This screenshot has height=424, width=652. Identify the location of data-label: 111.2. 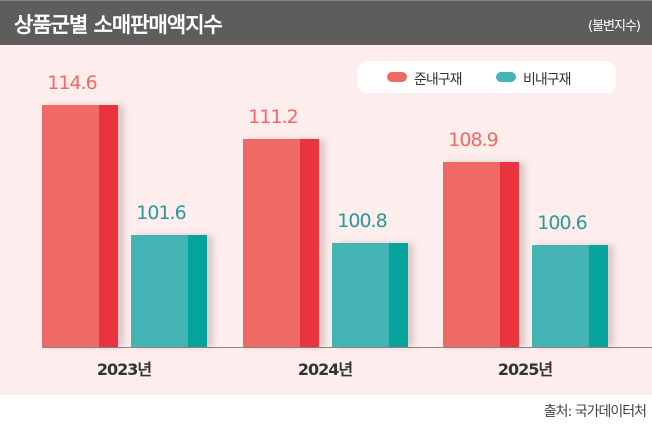
(273, 117).